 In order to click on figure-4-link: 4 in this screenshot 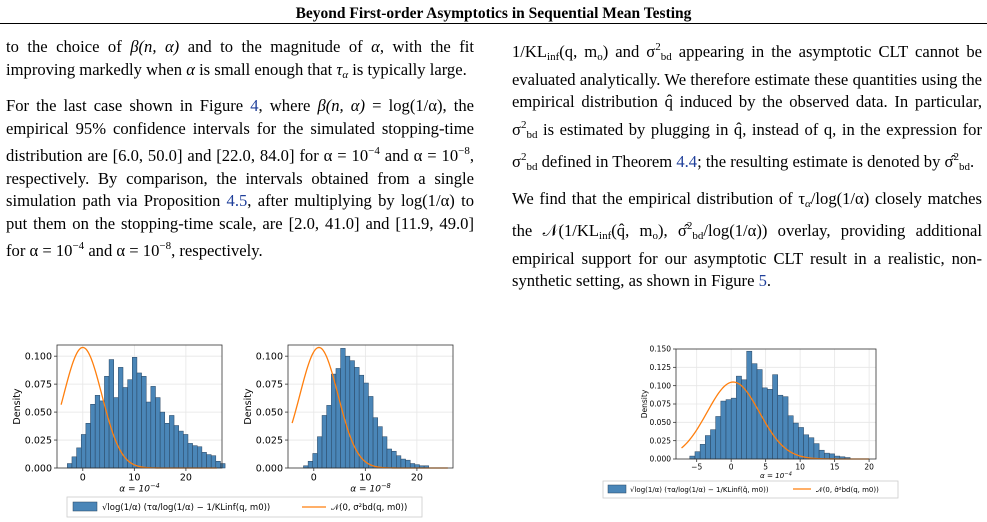, I will do `click(254, 105)`.